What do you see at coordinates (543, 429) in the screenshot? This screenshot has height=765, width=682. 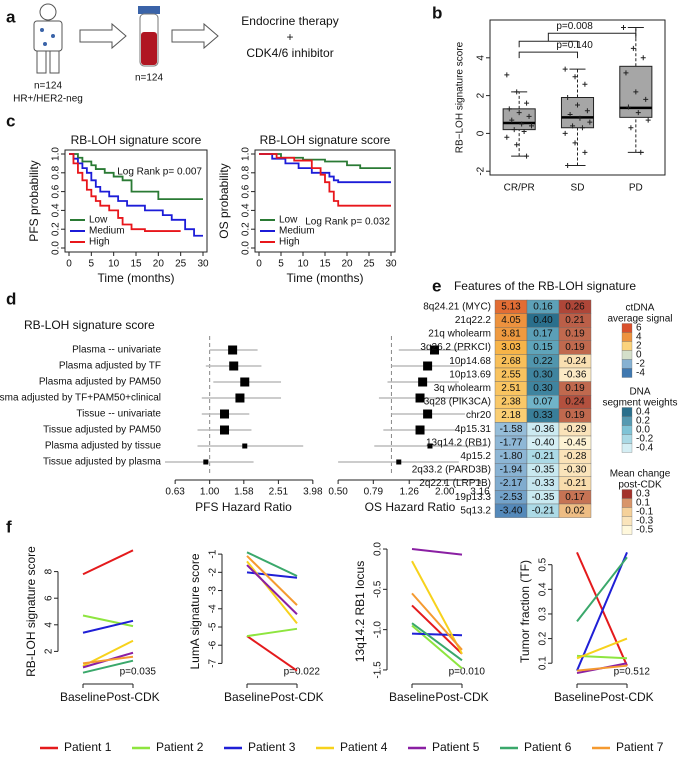 I see `cell-label: -0.36` at bounding box center [543, 429].